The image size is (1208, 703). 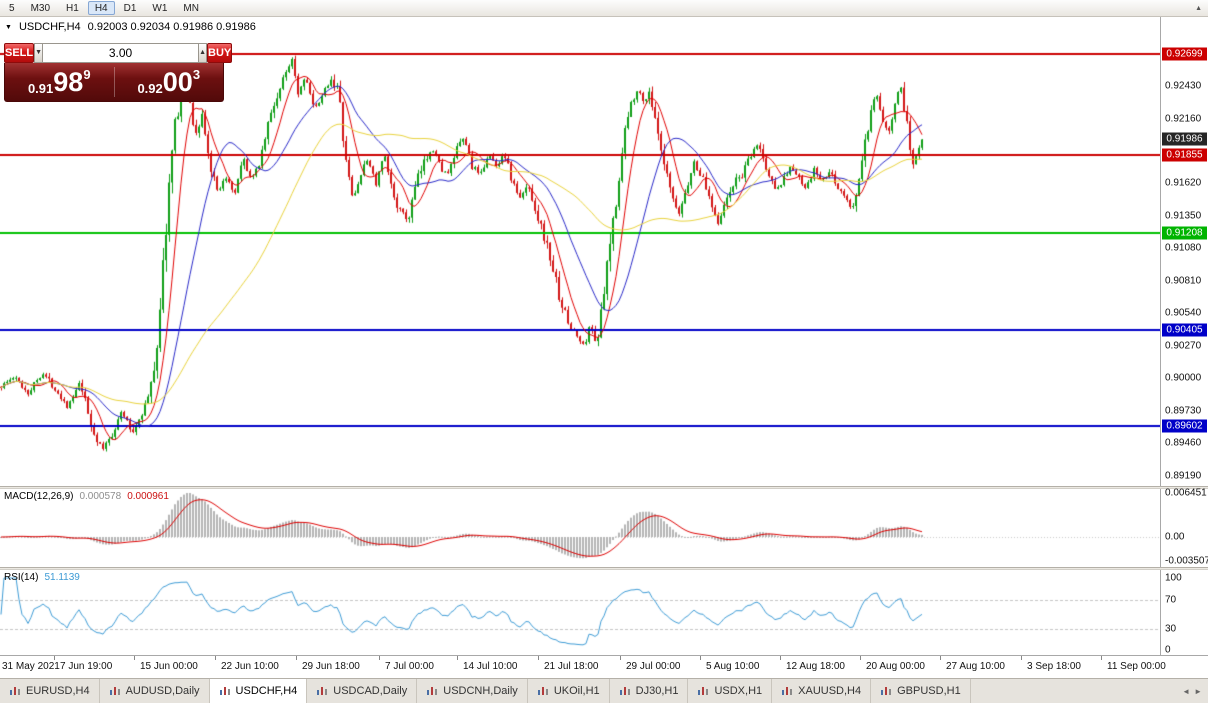 What do you see at coordinates (86, 666) in the screenshot?
I see `time-axis-label: 7 Jun 19:00` at bounding box center [86, 666].